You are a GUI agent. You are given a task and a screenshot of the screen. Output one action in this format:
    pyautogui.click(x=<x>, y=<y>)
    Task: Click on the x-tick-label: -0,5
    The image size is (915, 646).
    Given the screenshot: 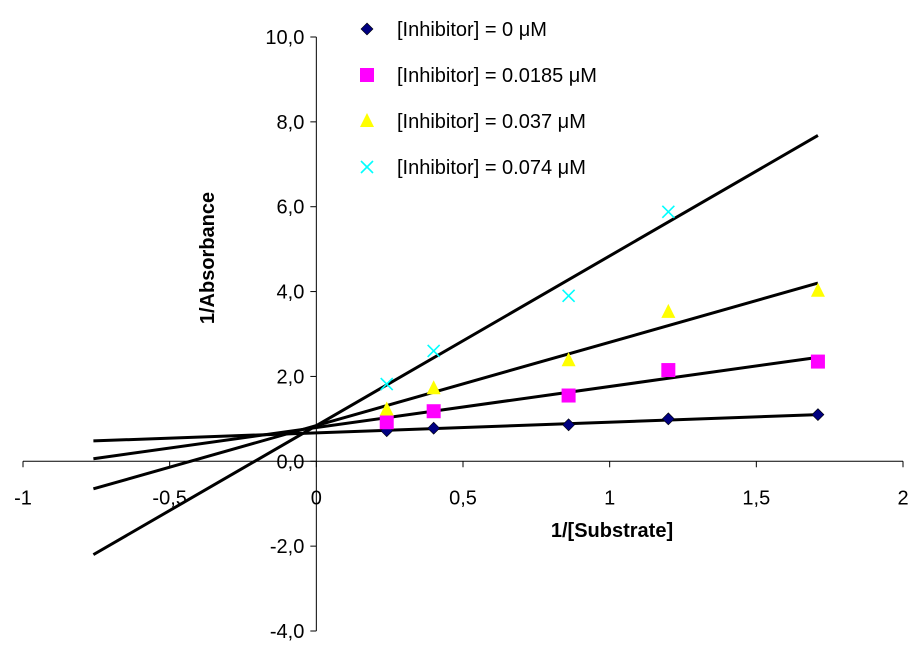 What is the action you would take?
    pyautogui.click(x=169, y=498)
    